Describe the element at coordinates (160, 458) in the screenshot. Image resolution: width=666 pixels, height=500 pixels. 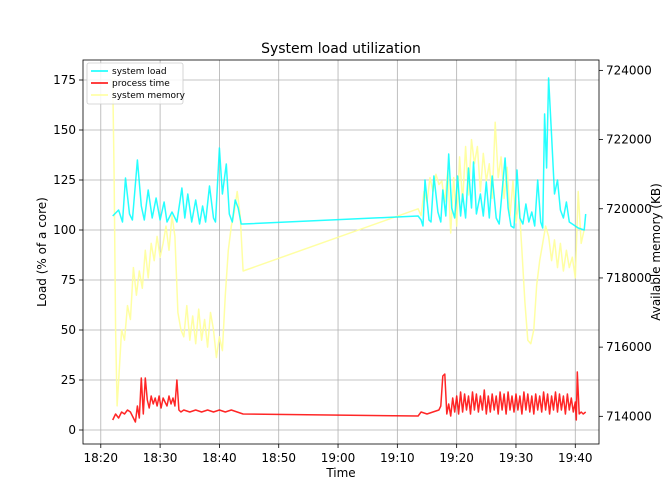
I see `x-tick-label: 18:30` at that location.